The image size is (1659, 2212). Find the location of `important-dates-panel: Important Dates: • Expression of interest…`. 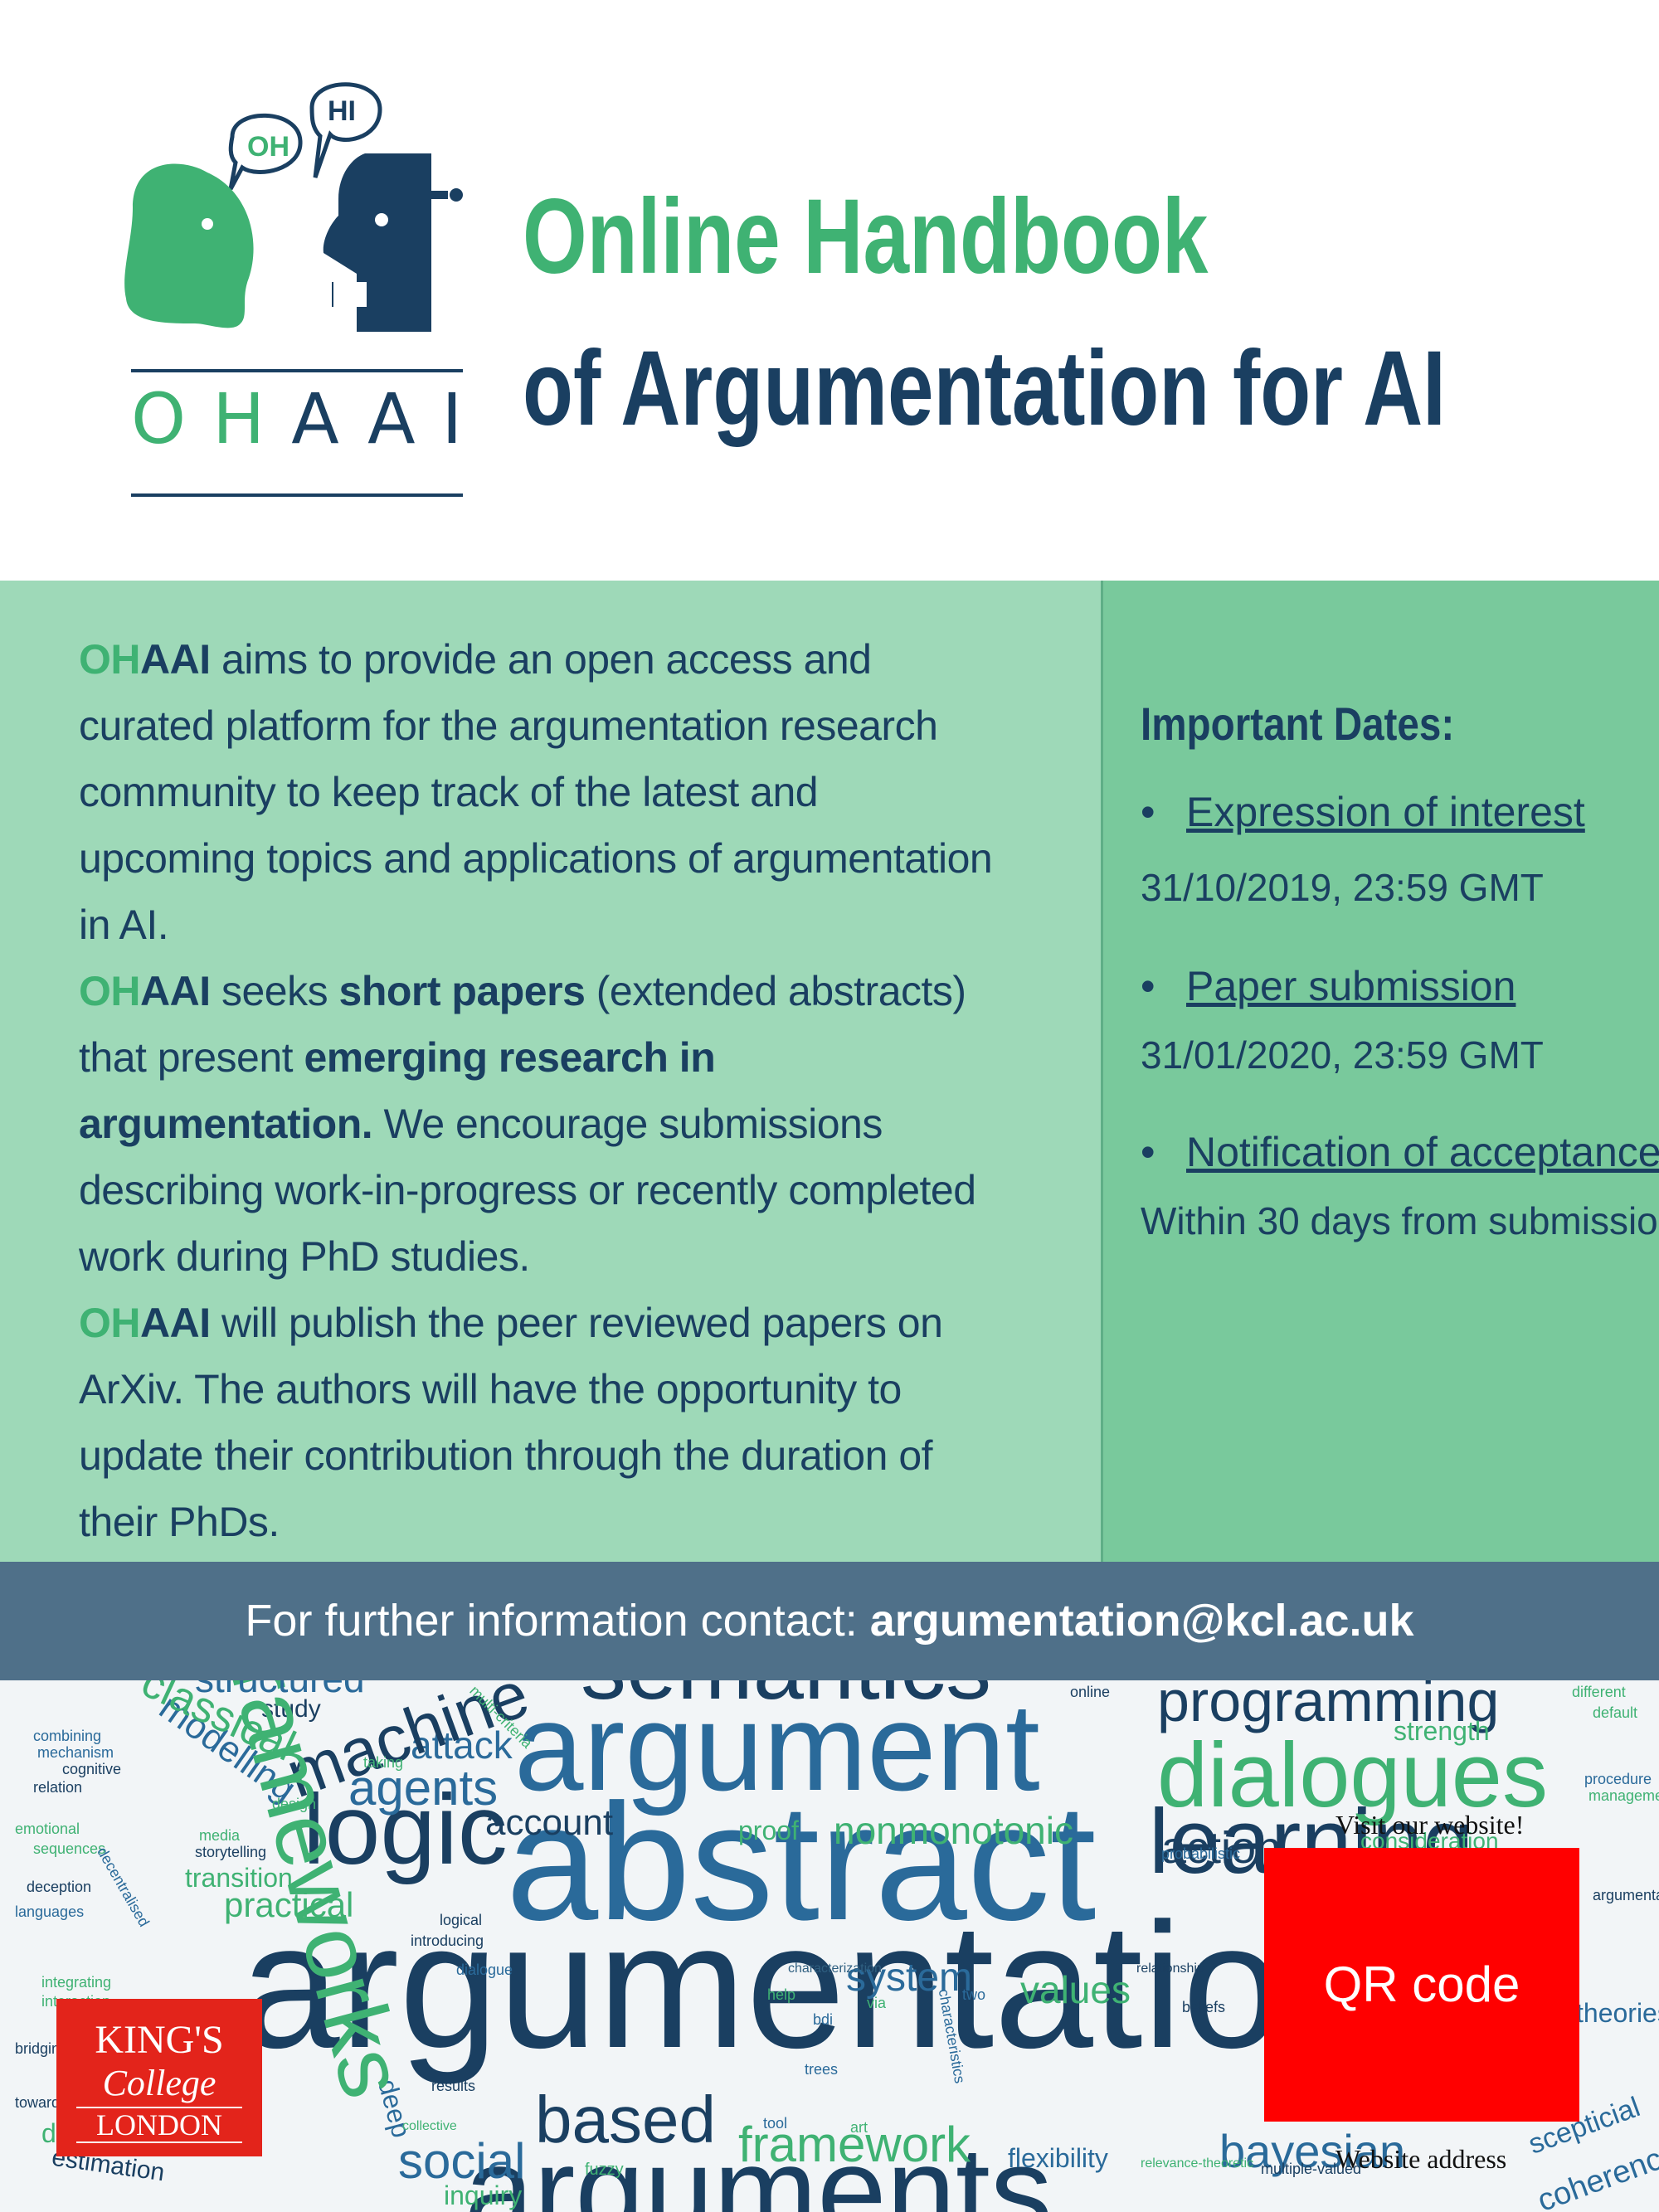

important-dates-panel: Important Dates: • Expression of interest… is located at coordinates (1380, 1071).